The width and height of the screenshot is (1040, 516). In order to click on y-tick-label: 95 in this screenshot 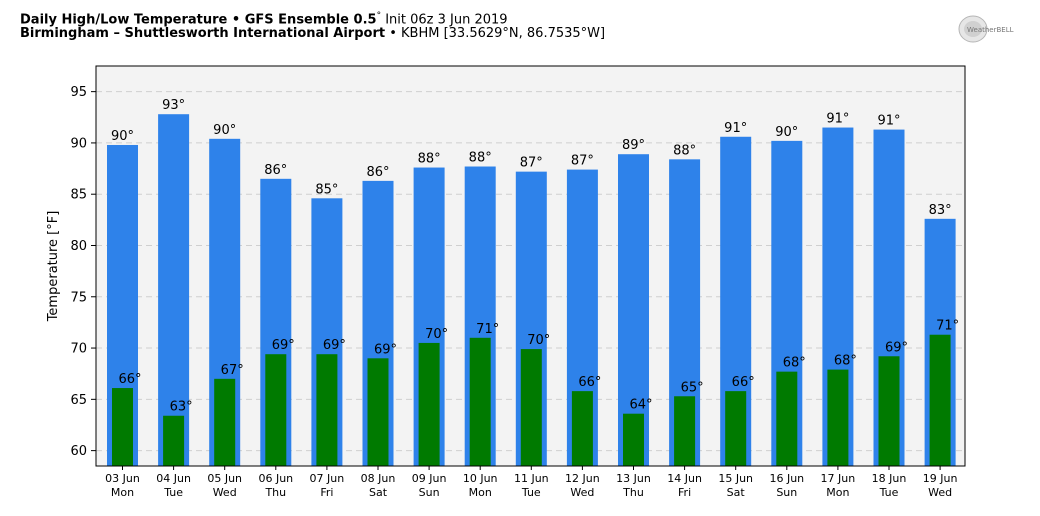, I will do `click(78, 92)`.